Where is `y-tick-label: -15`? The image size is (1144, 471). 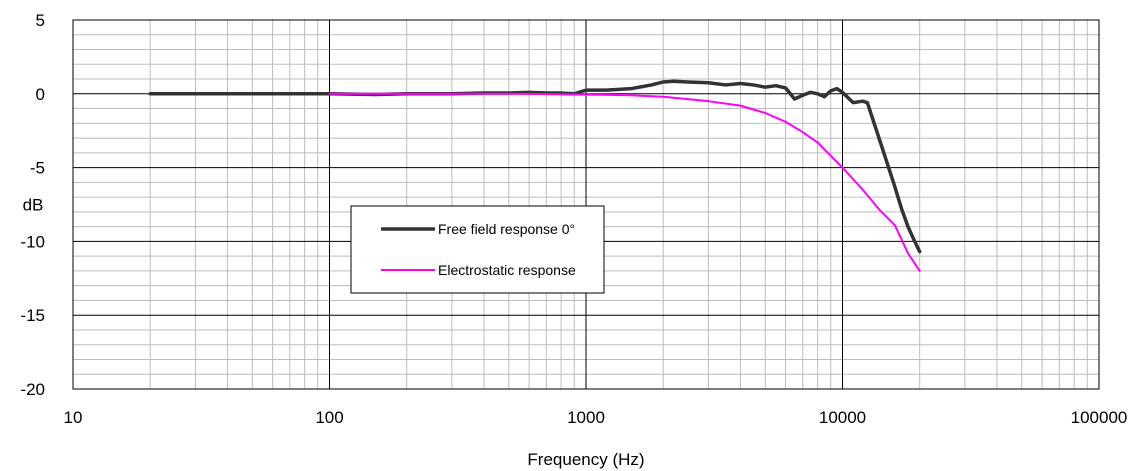 y-tick-label: -15 is located at coordinates (32, 315).